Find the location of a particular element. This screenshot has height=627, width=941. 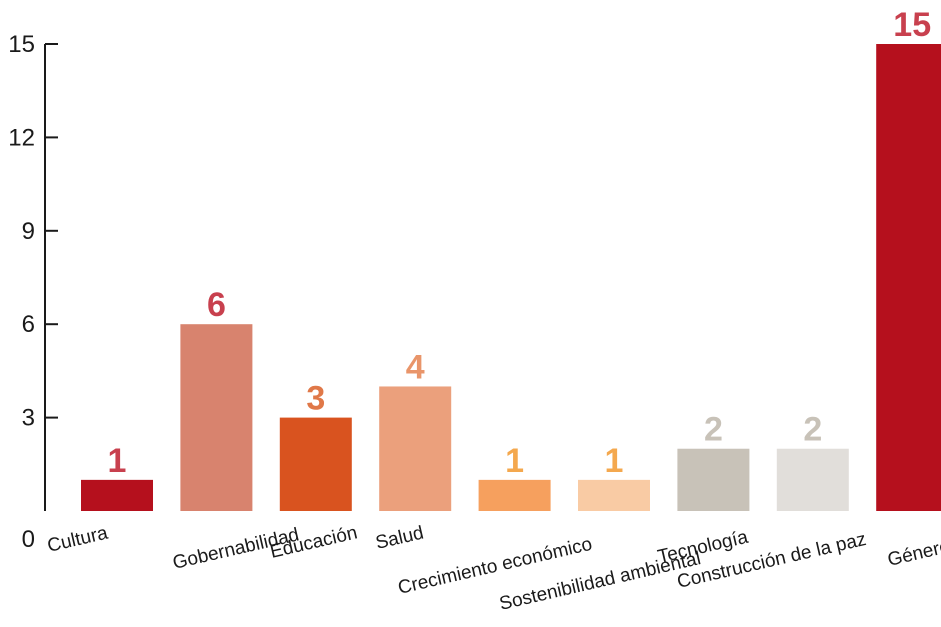

x-tick-label: Género is located at coordinates (913, 553).